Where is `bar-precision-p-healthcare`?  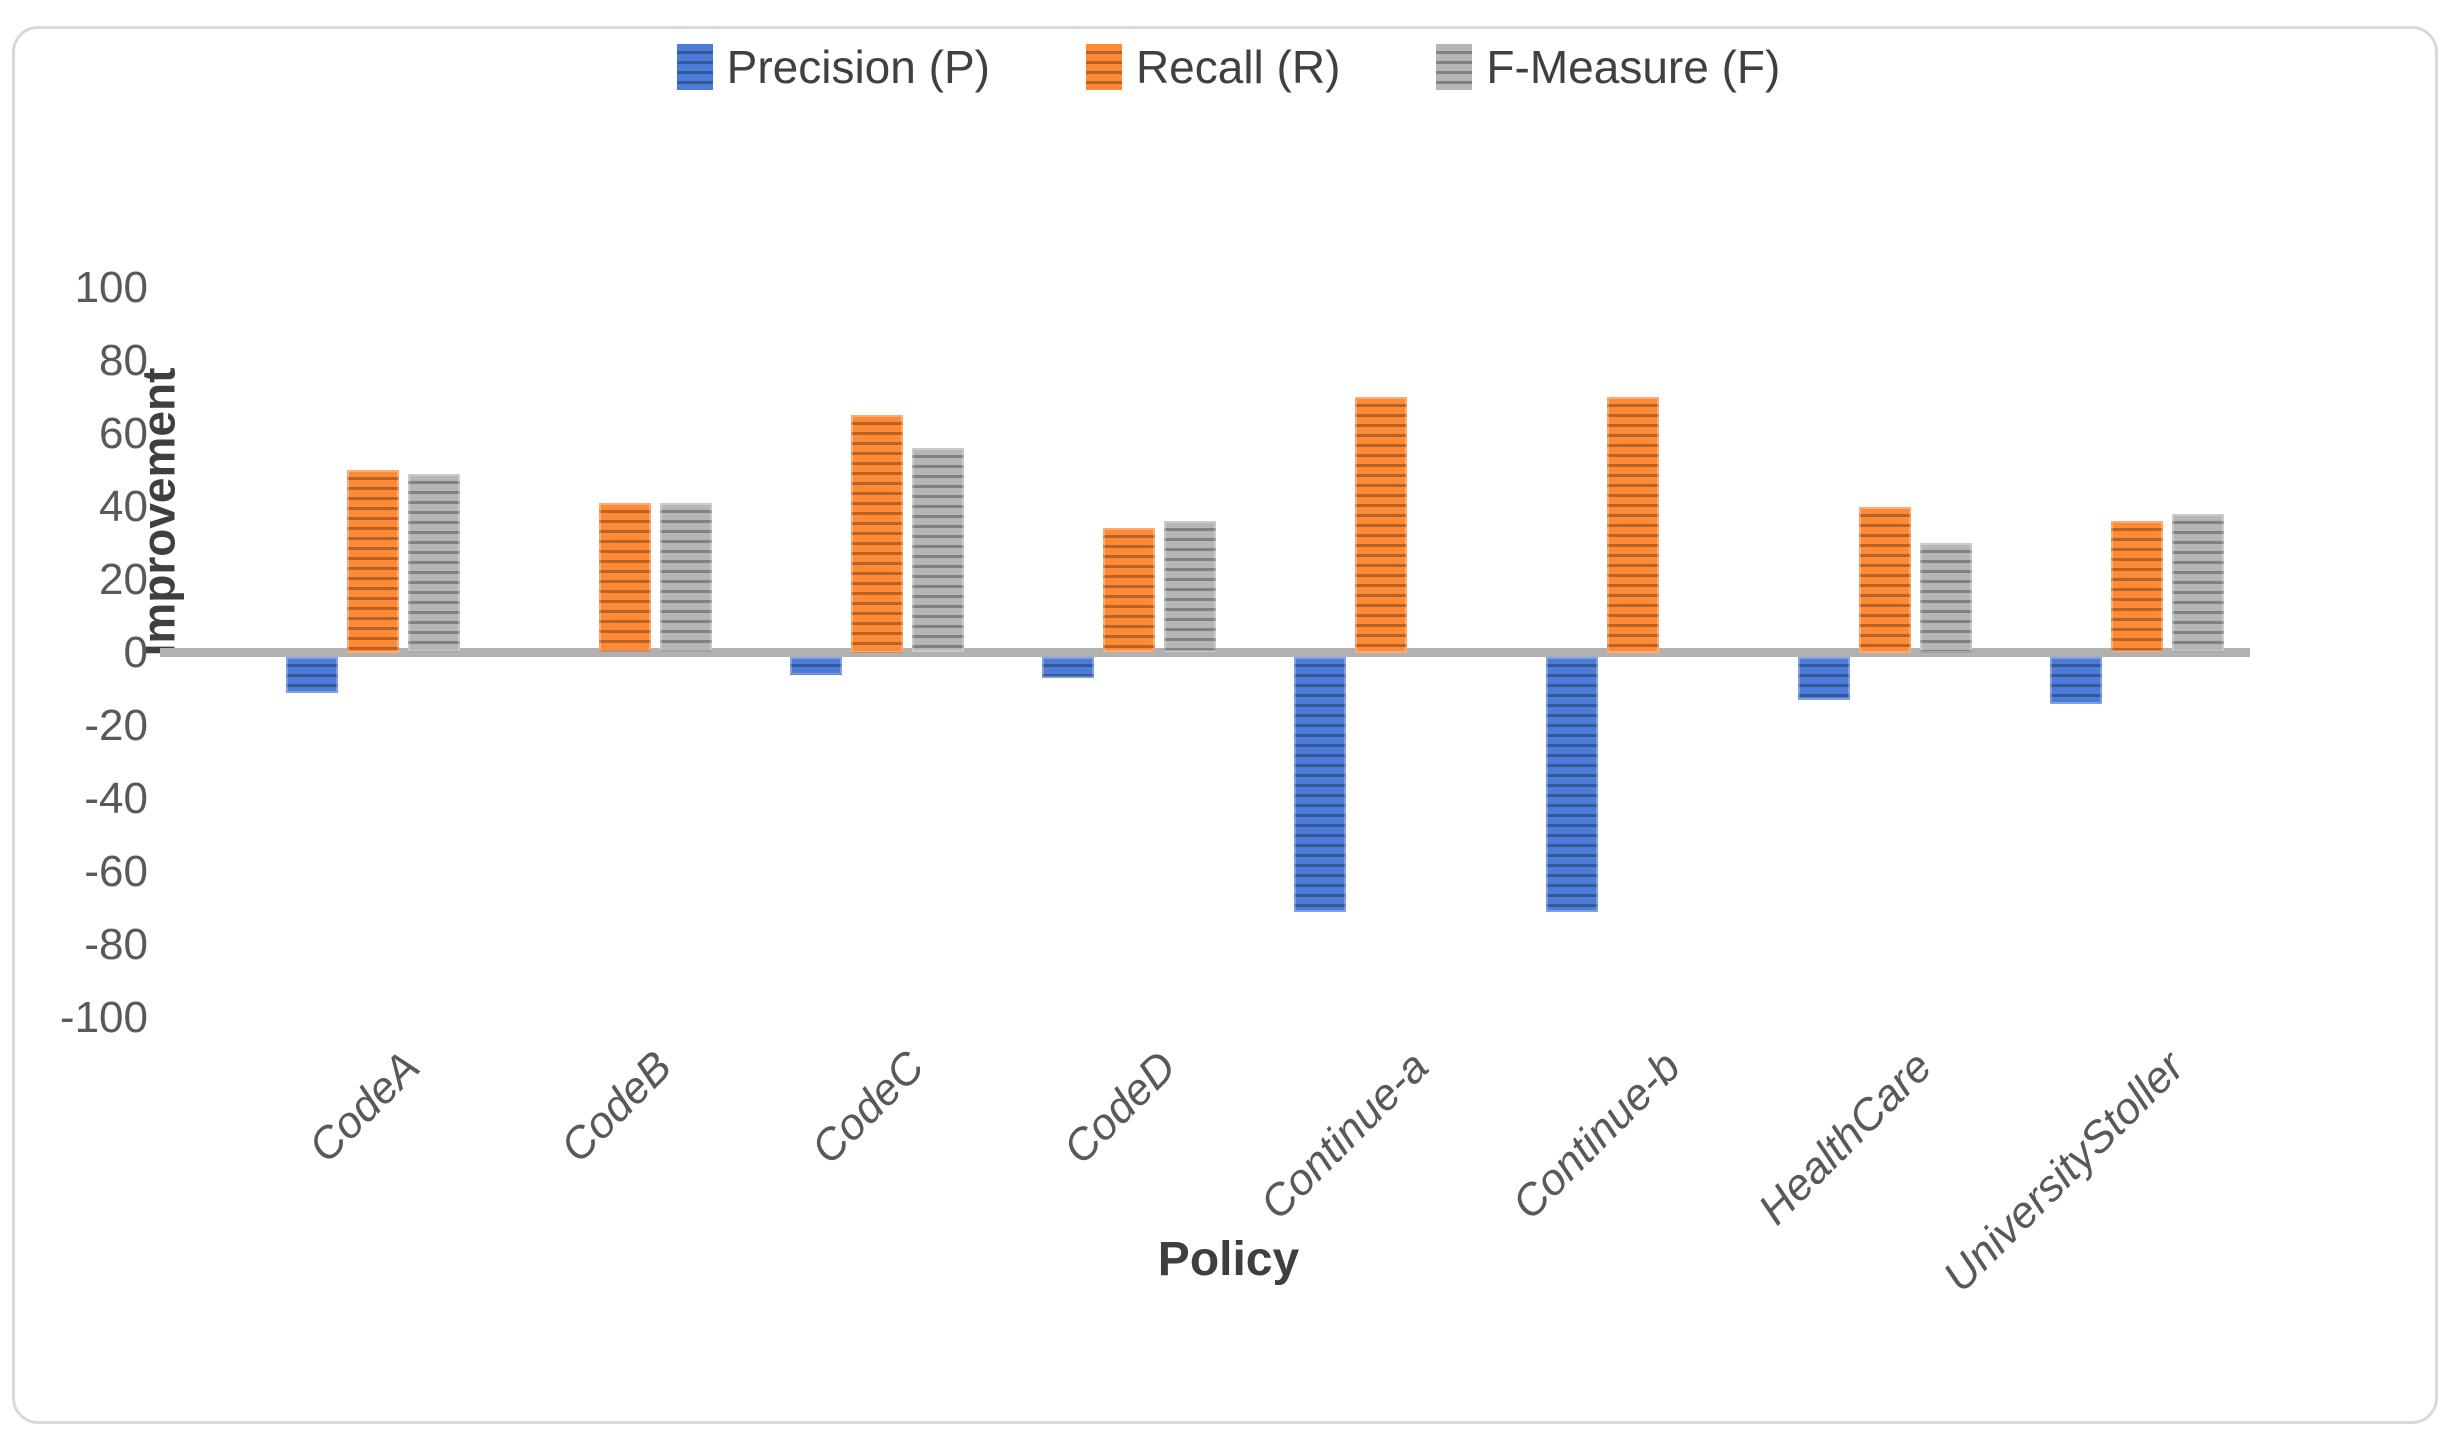 bar-precision-p-healthcare is located at coordinates (1824, 678).